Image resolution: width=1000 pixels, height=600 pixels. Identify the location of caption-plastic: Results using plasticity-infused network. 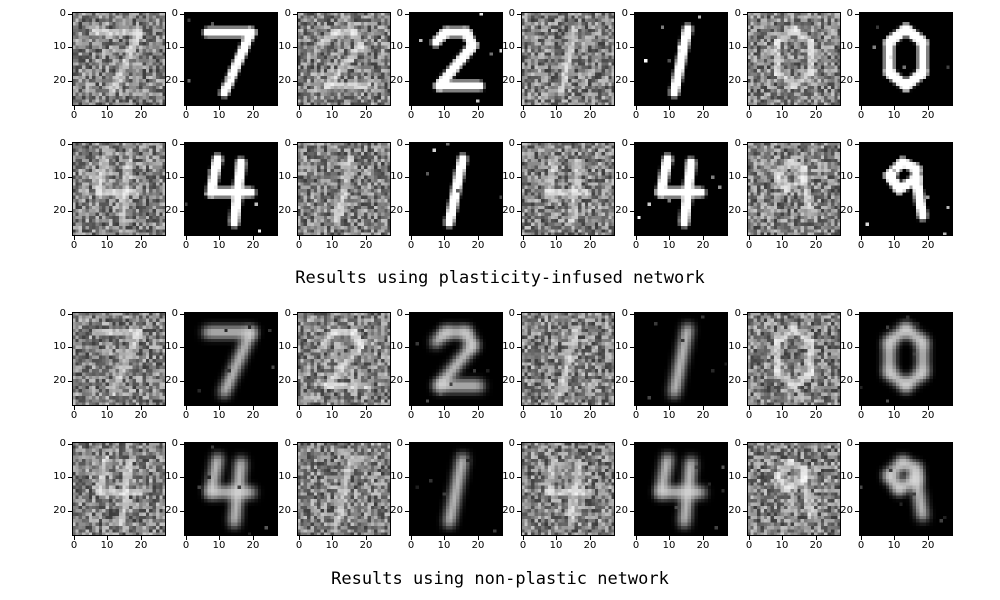
(500, 278).